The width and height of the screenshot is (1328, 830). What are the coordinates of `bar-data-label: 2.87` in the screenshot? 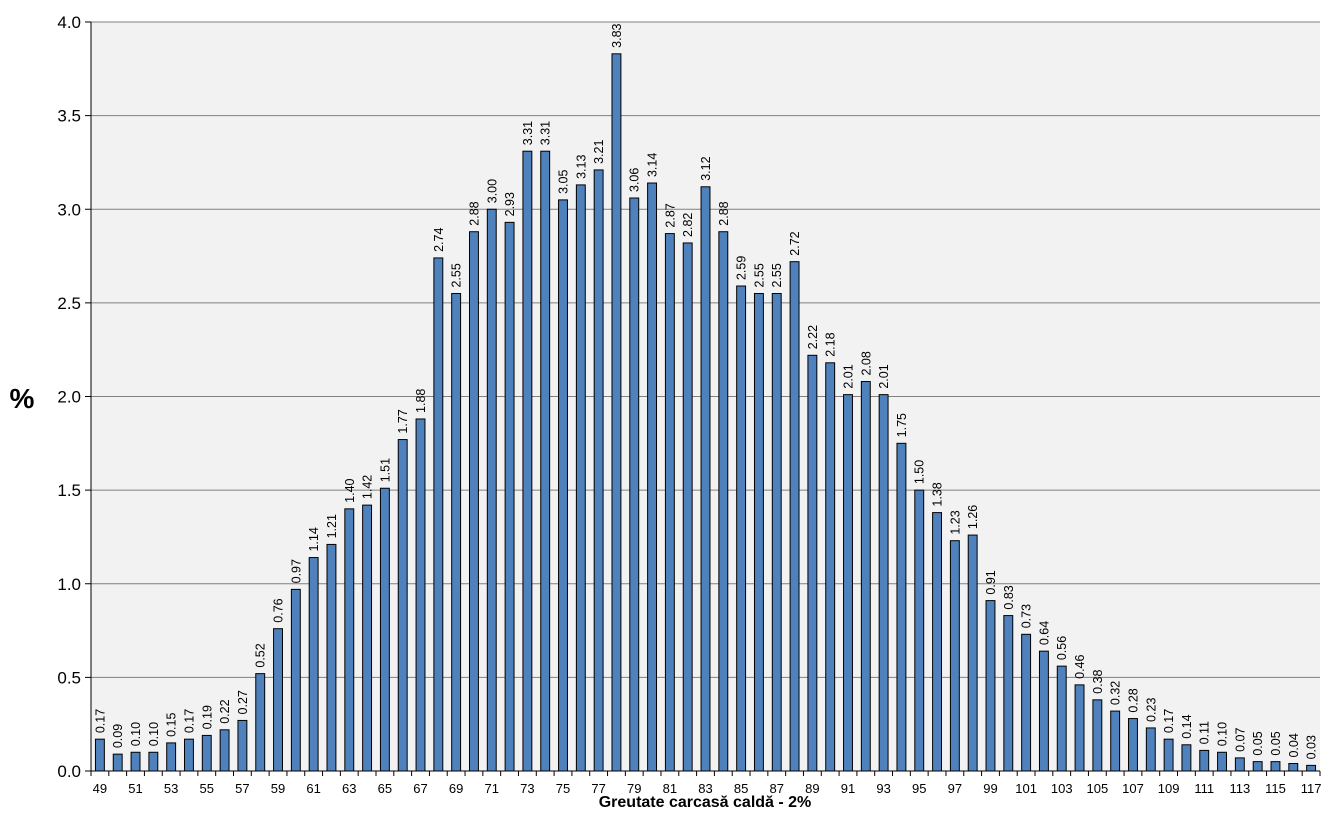 It's located at (670, 215).